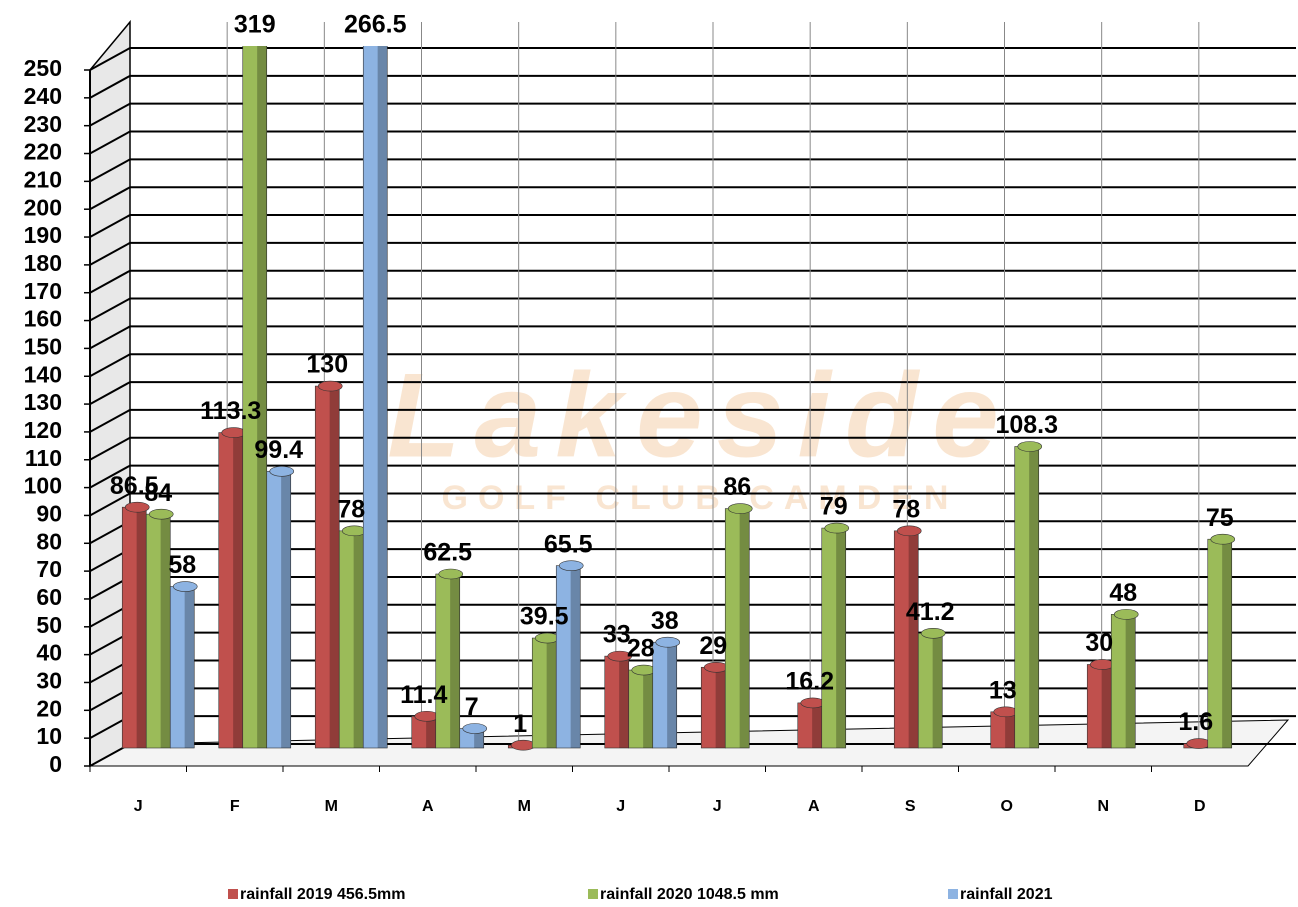 This screenshot has height=907, width=1298. What do you see at coordinates (327, 365) in the screenshot?
I see `data-label: 130` at bounding box center [327, 365].